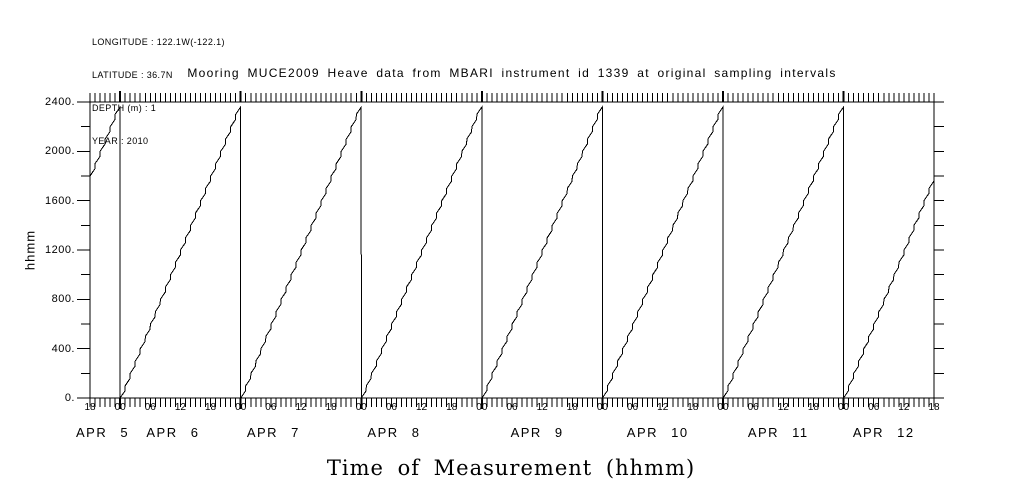  What do you see at coordinates (59, 200) in the screenshot?
I see `y-tick-label: 1600.` at bounding box center [59, 200].